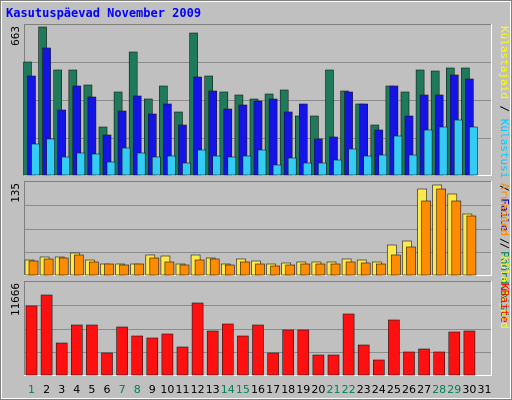 The image size is (512, 400). Describe the element at coordinates (91, 389) in the screenshot. I see `day-label: 5` at that location.